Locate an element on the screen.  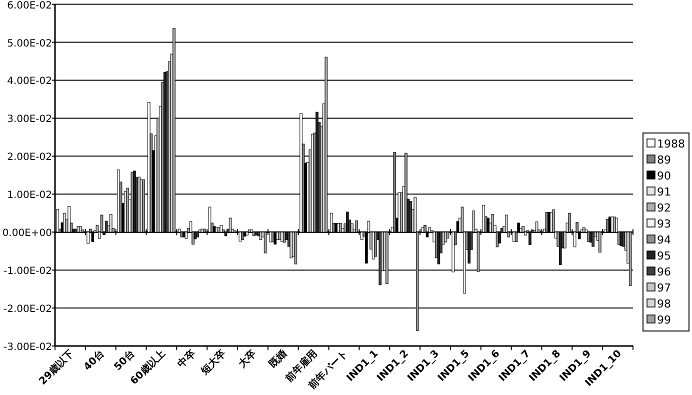
legend-label: 99 is located at coordinates (664, 320).